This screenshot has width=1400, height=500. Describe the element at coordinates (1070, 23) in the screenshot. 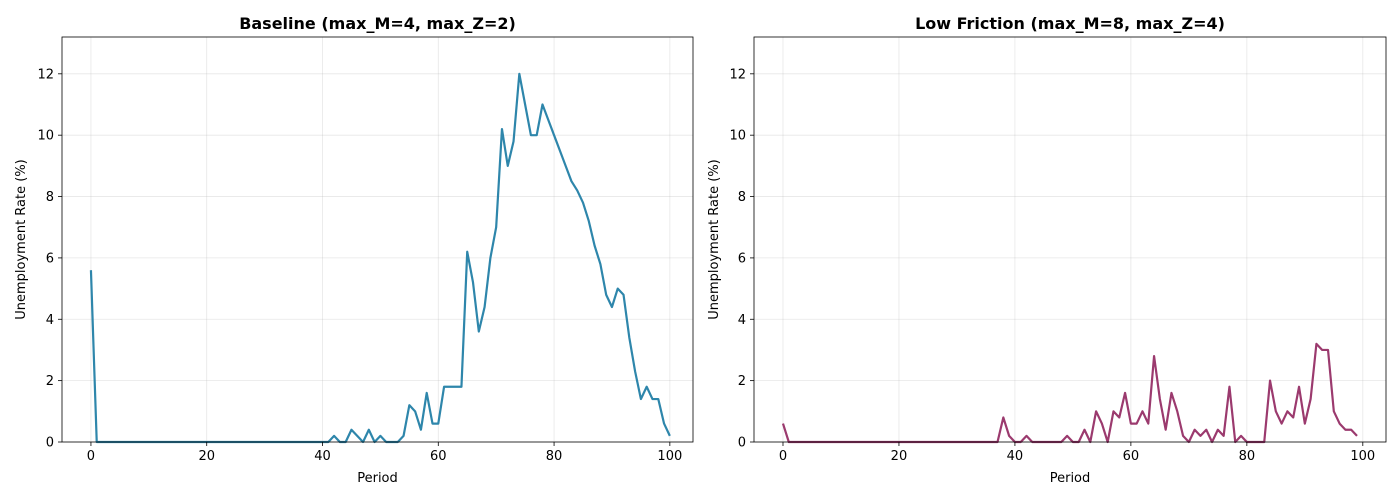

I see `chart-title: Low Friction (max_M=8, max_Z=4)` at that location.